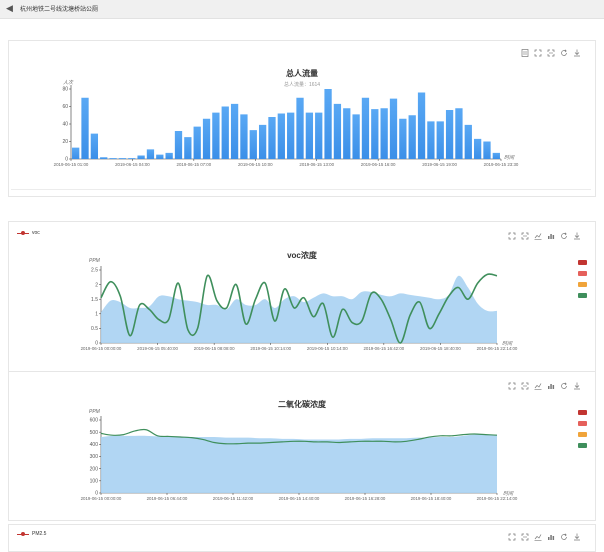 The width and height of the screenshot is (604, 552). I want to click on x-tick-label: 2019-06-15 18:40:00, so click(431, 498).